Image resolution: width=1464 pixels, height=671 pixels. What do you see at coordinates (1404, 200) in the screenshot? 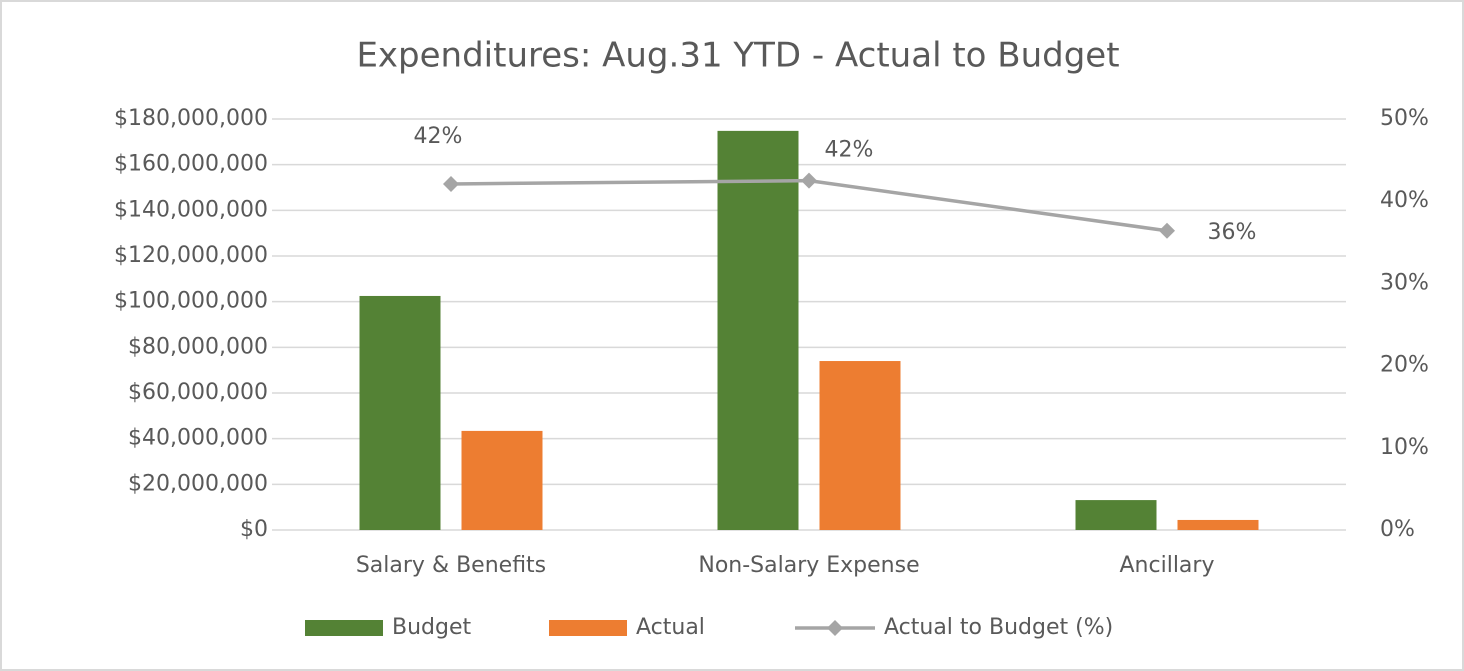
I see `y2-tick-label: 40%` at bounding box center [1404, 200].